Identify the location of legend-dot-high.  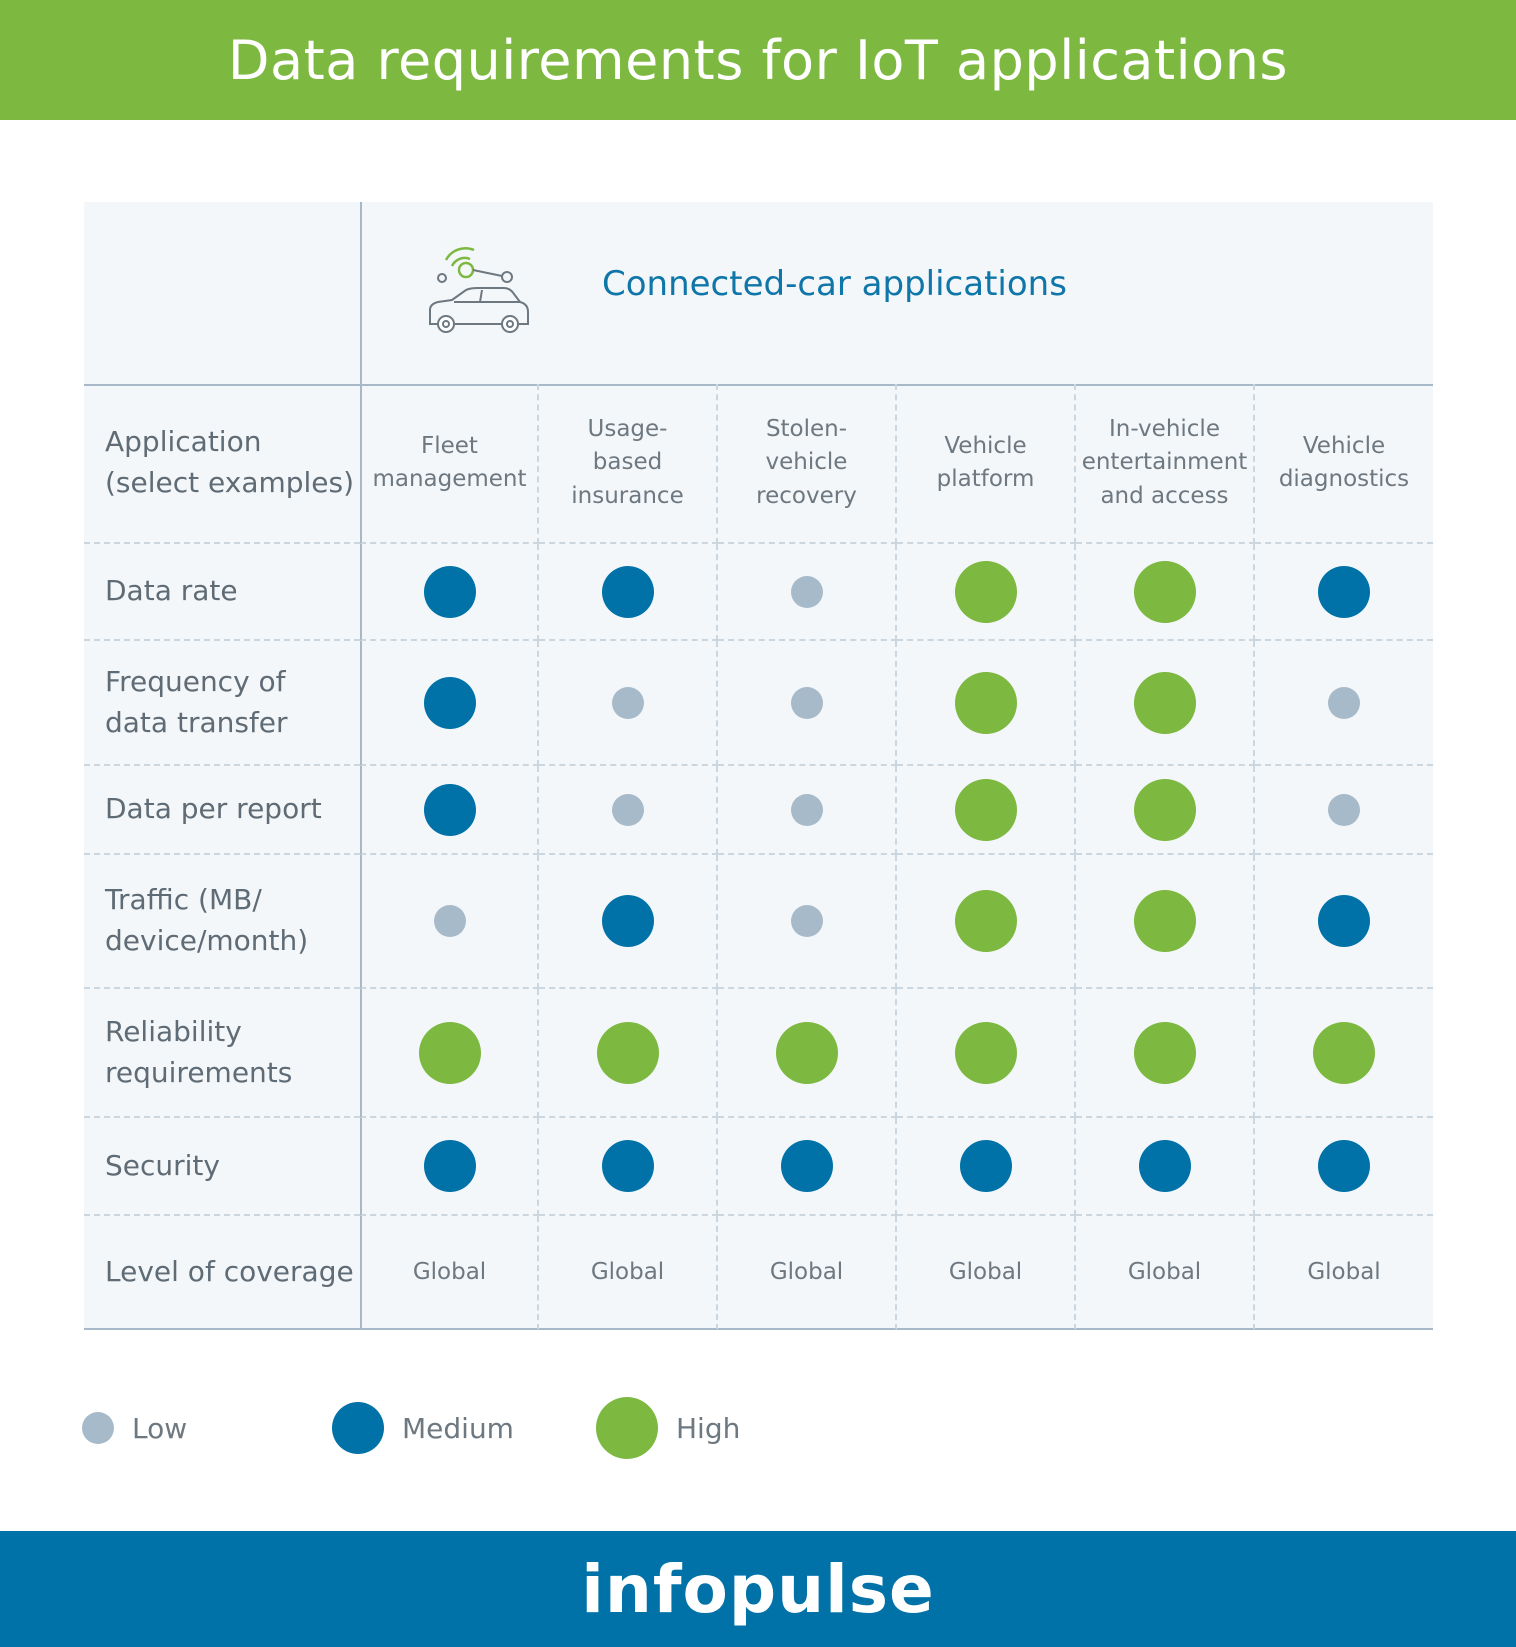
(627, 1428).